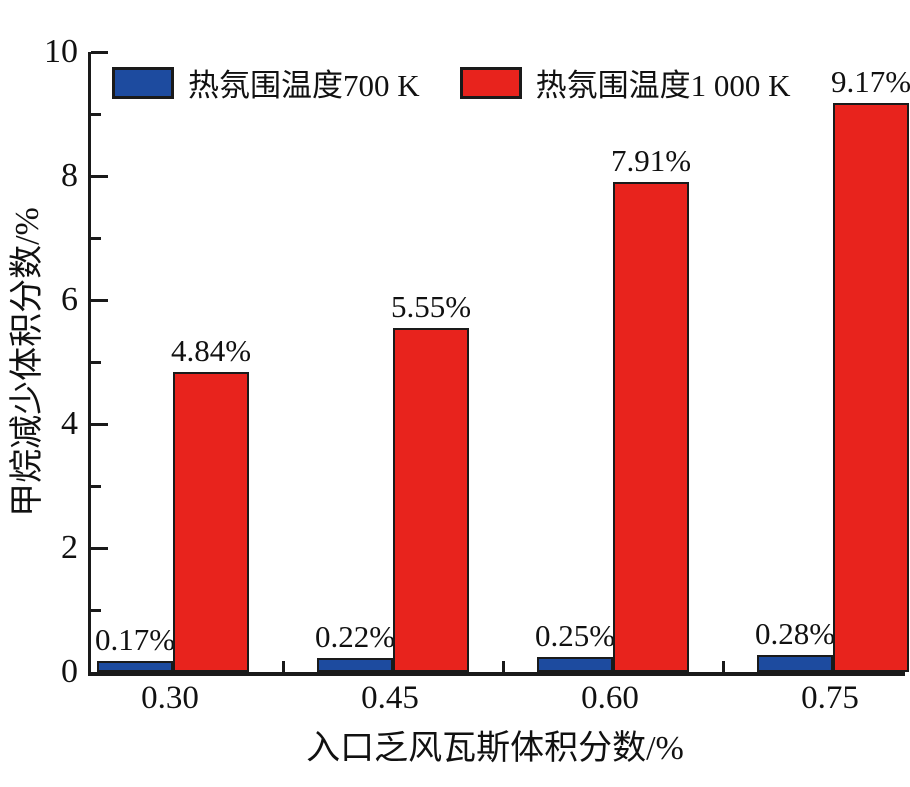  I want to click on y-axis-title: 甲烷减少体积分数/%, so click(27, 362).